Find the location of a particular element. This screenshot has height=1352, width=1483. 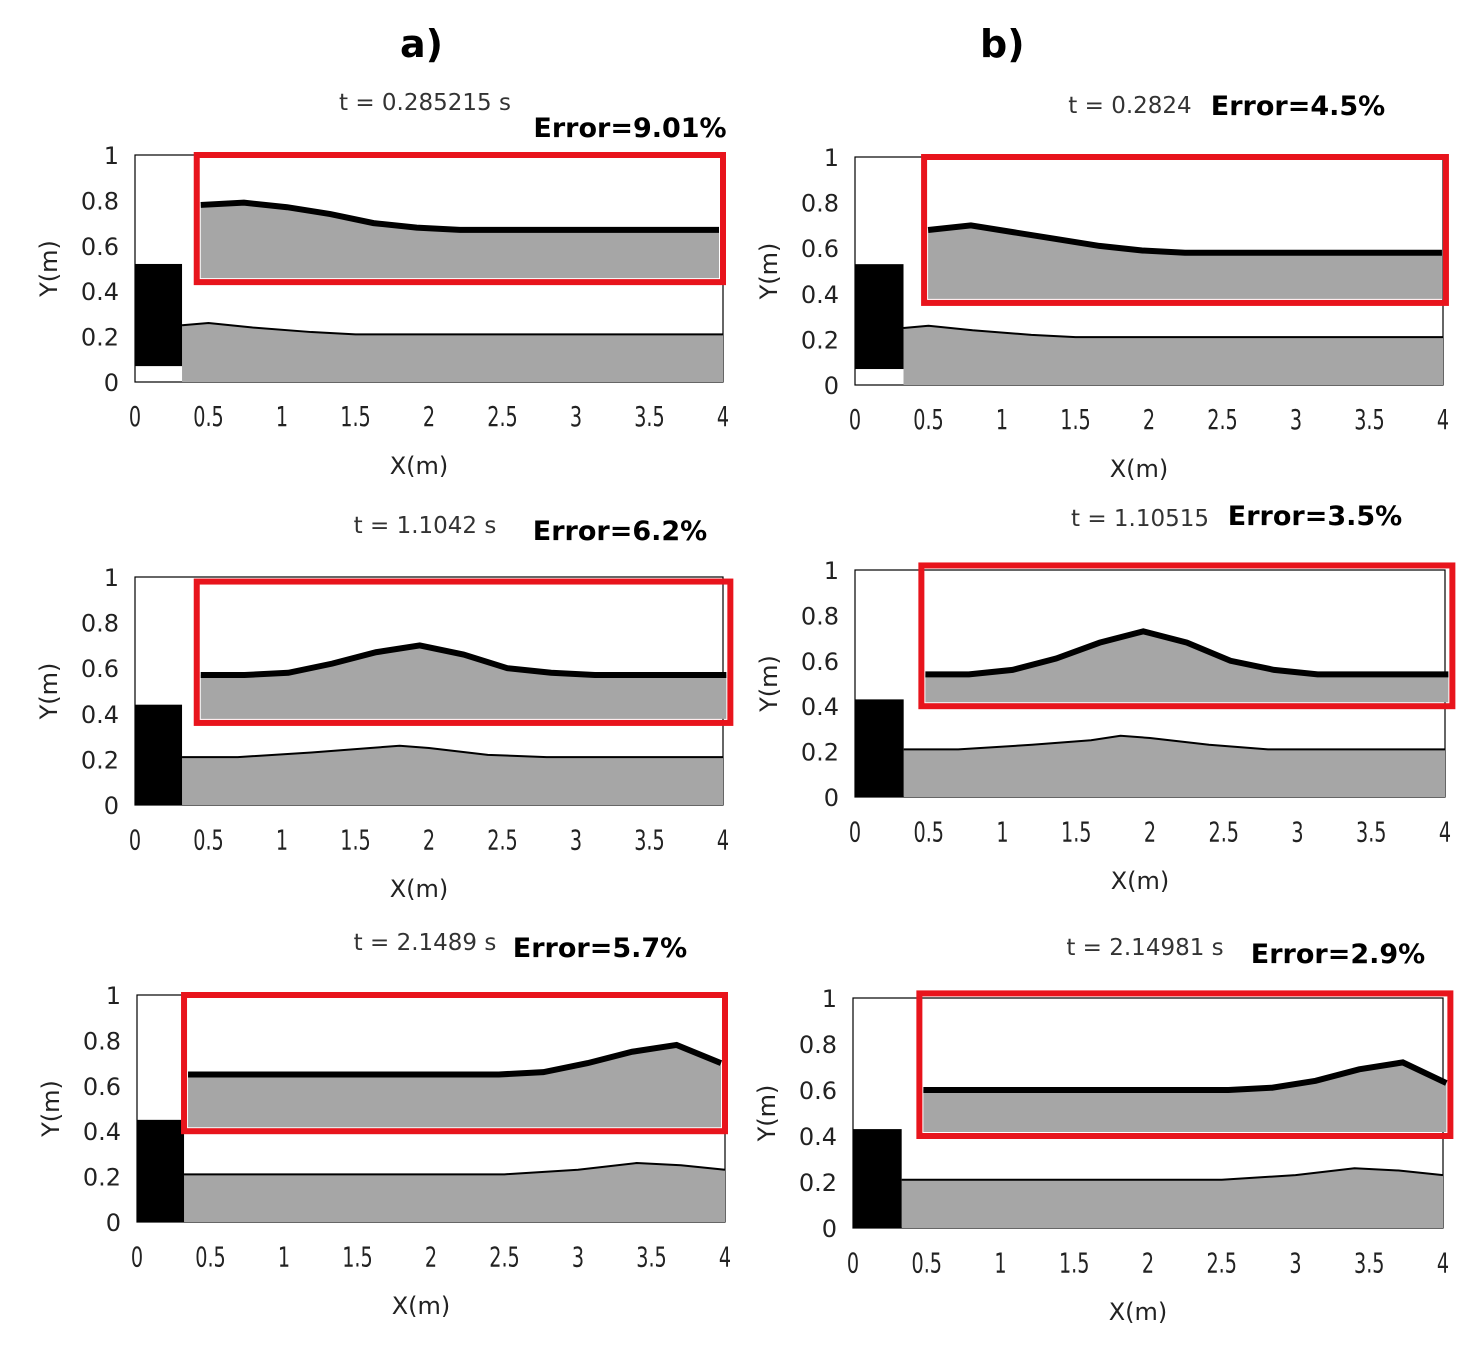

error-label: Error=2.9% is located at coordinates (1338, 954).